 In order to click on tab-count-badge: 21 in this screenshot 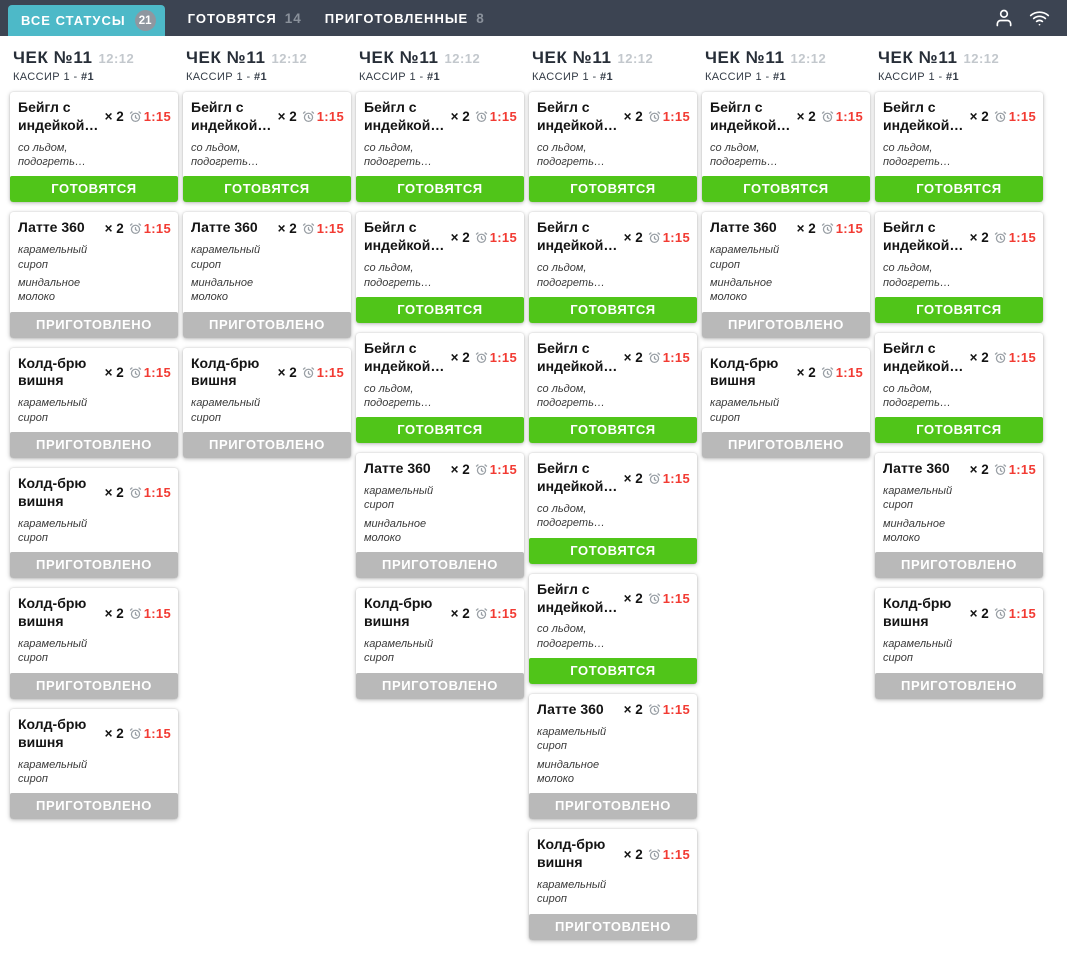, I will do `click(145, 20)`.